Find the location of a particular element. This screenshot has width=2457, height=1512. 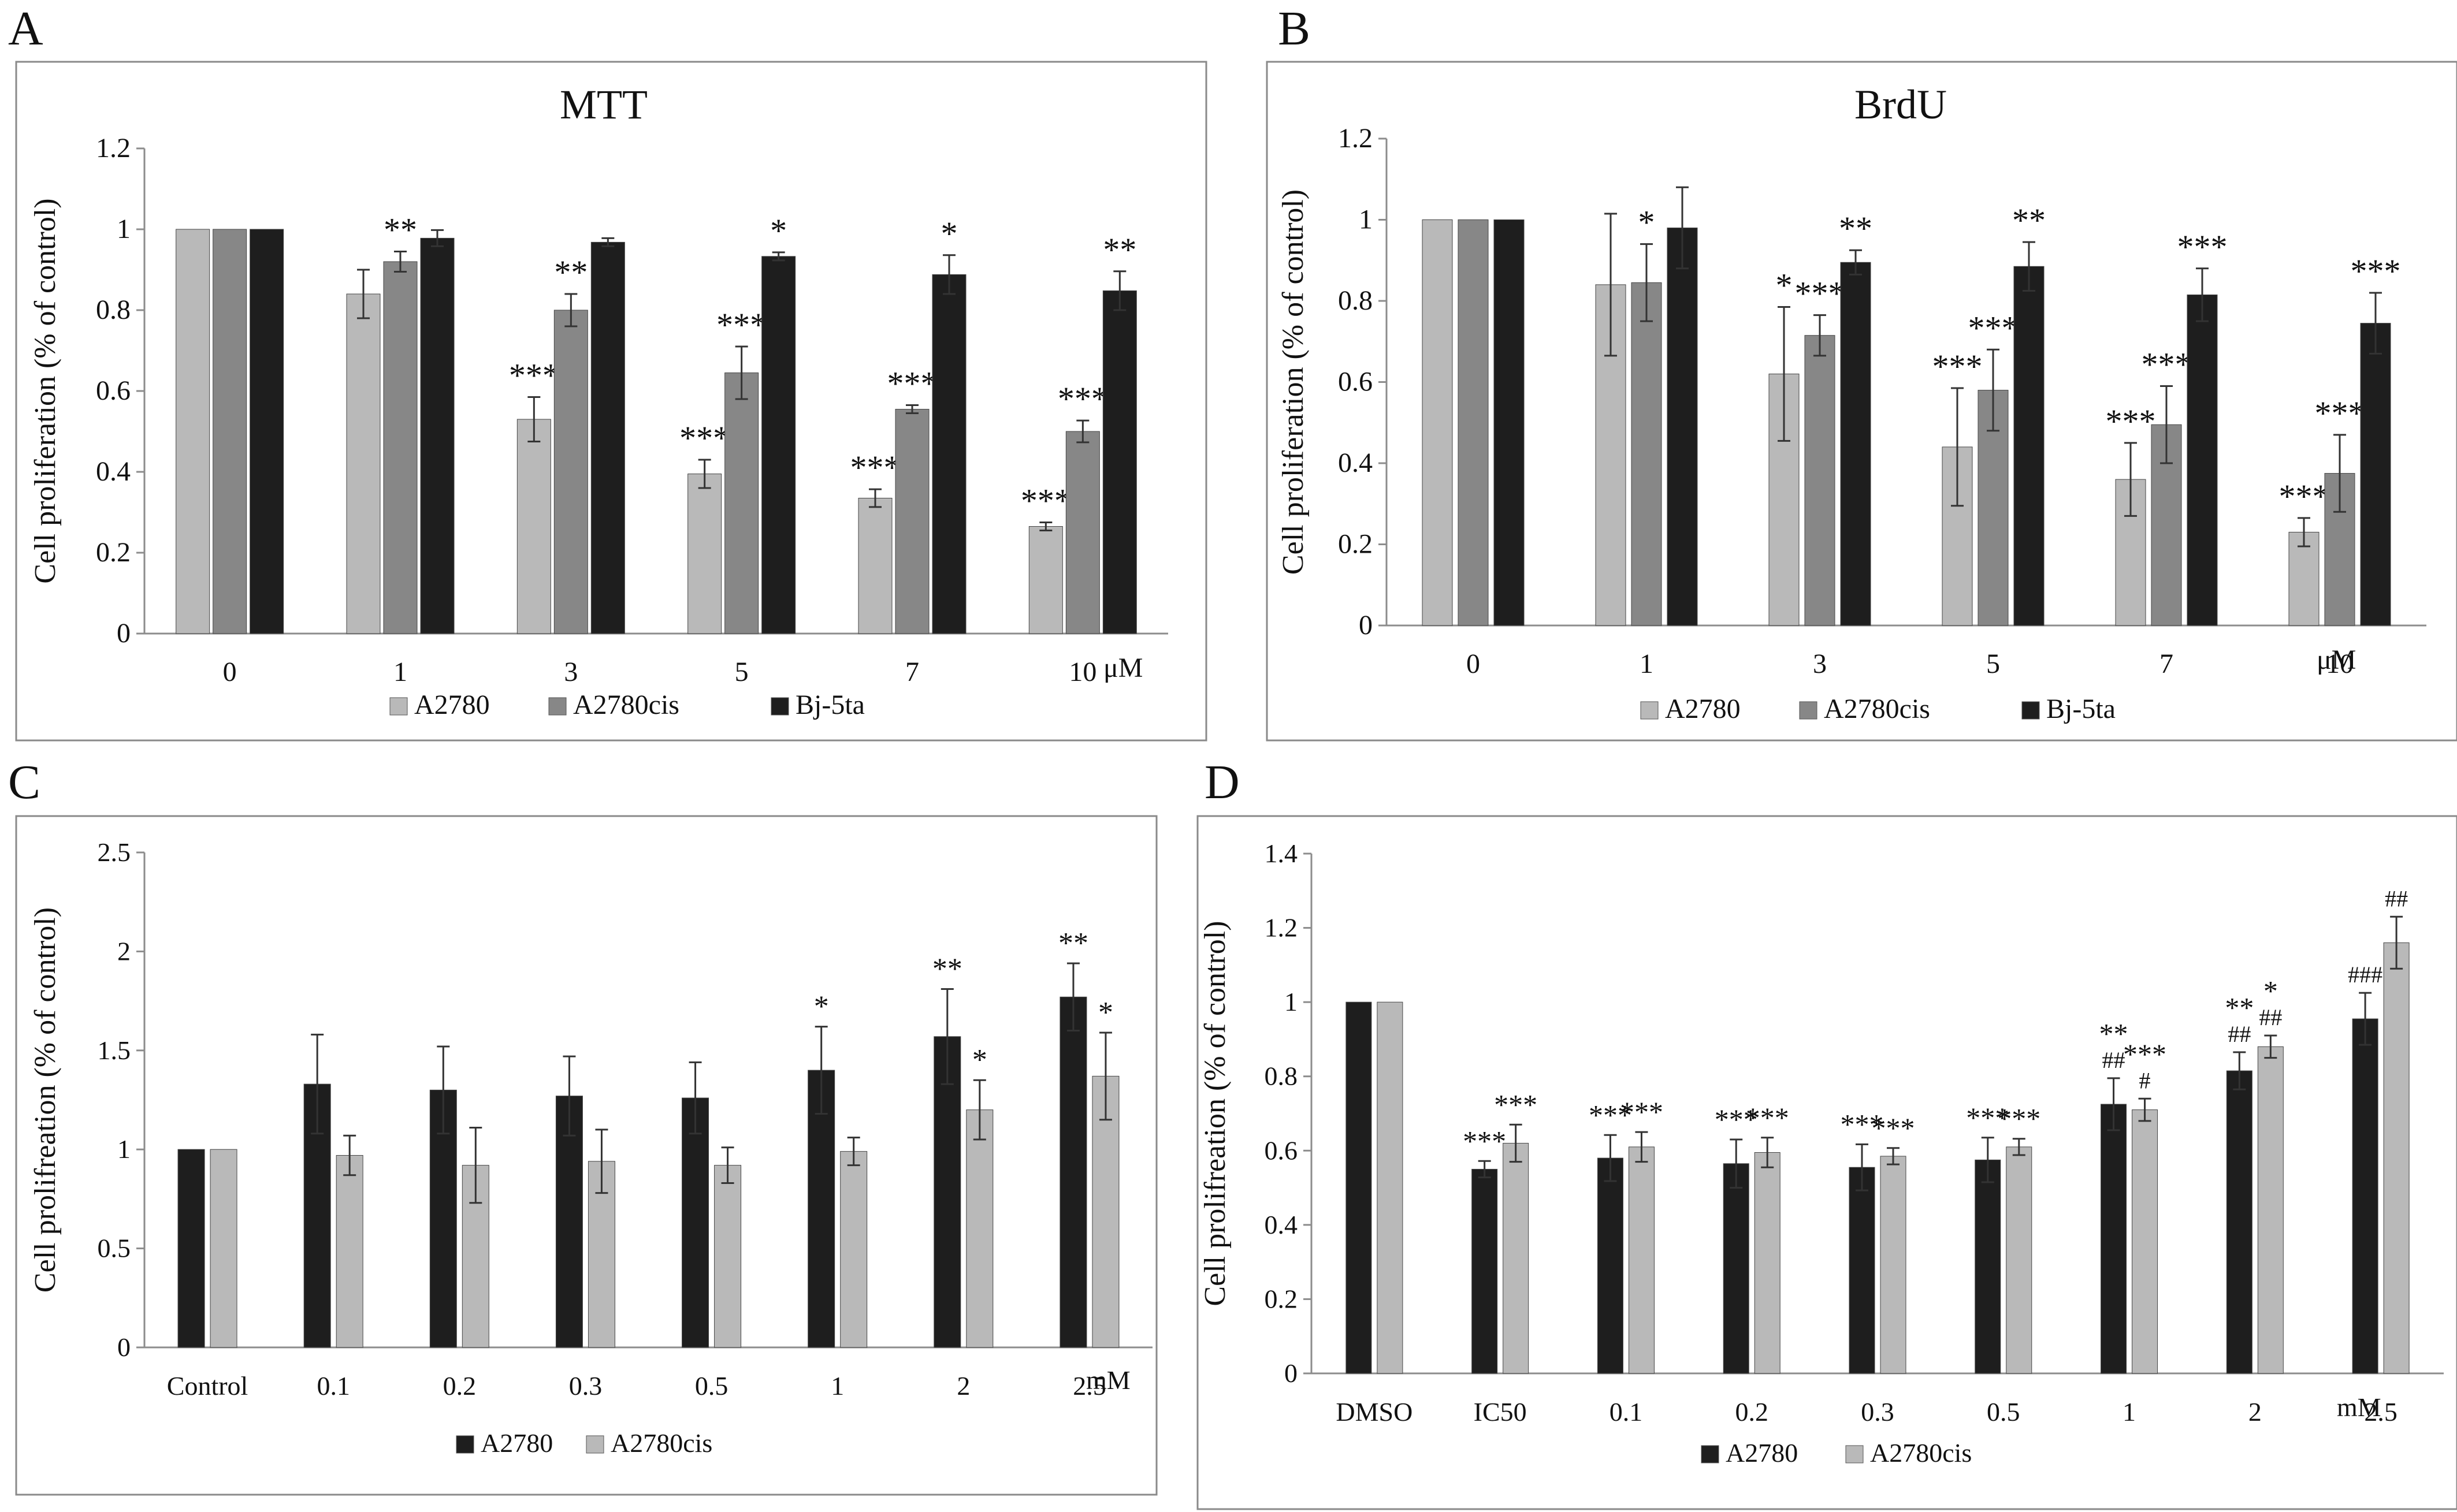

x-tick-label: 2.5 is located at coordinates (1089, 1386).